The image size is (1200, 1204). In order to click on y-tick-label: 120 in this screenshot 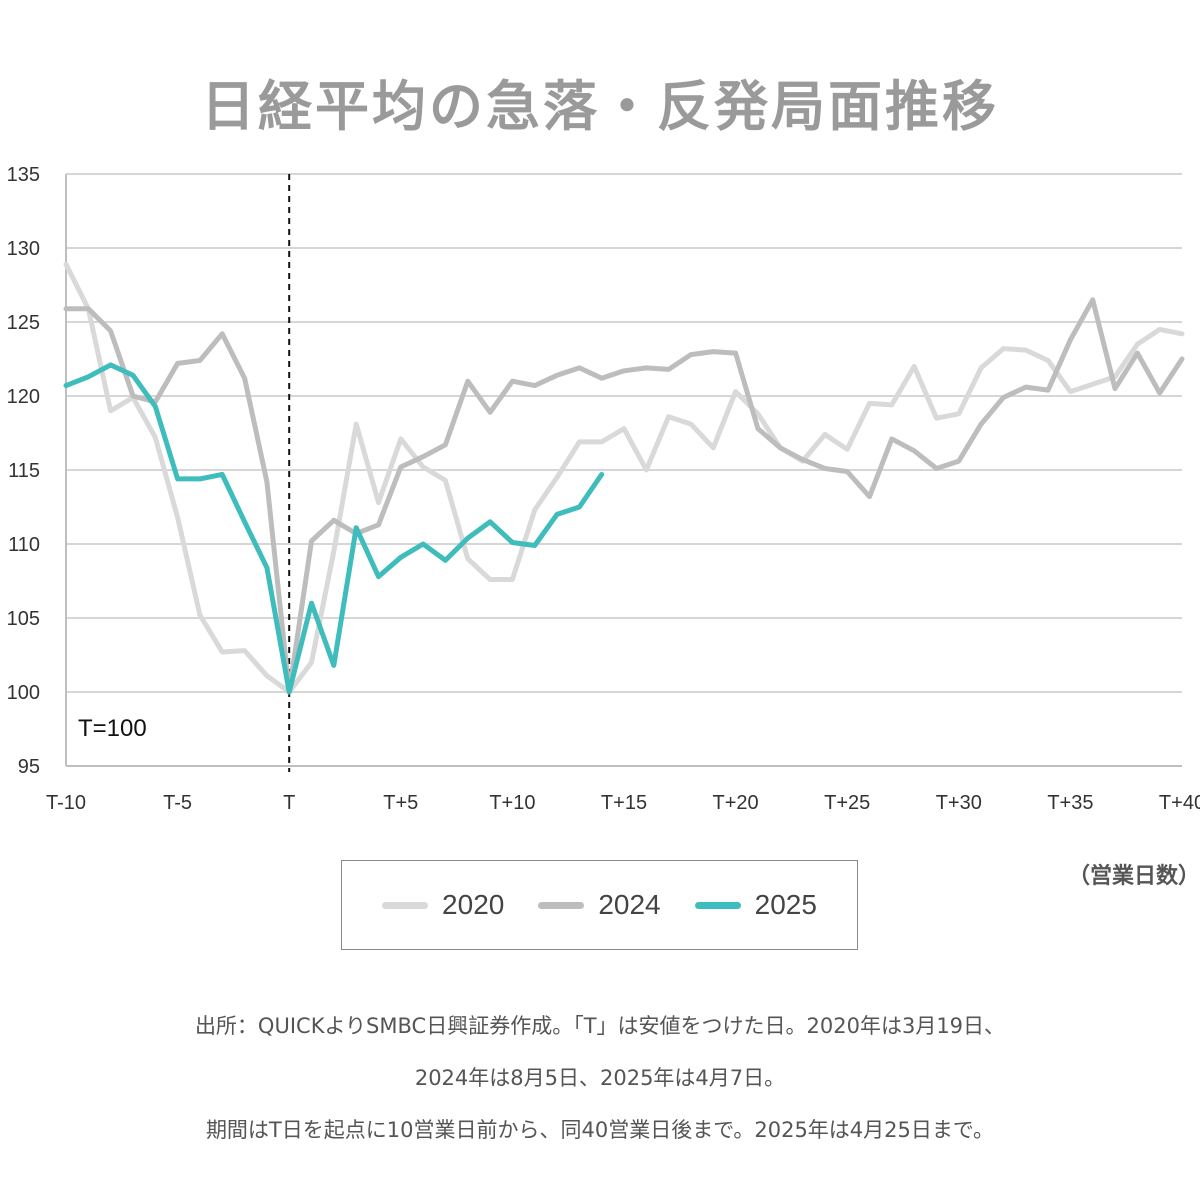, I will do `click(23, 397)`.